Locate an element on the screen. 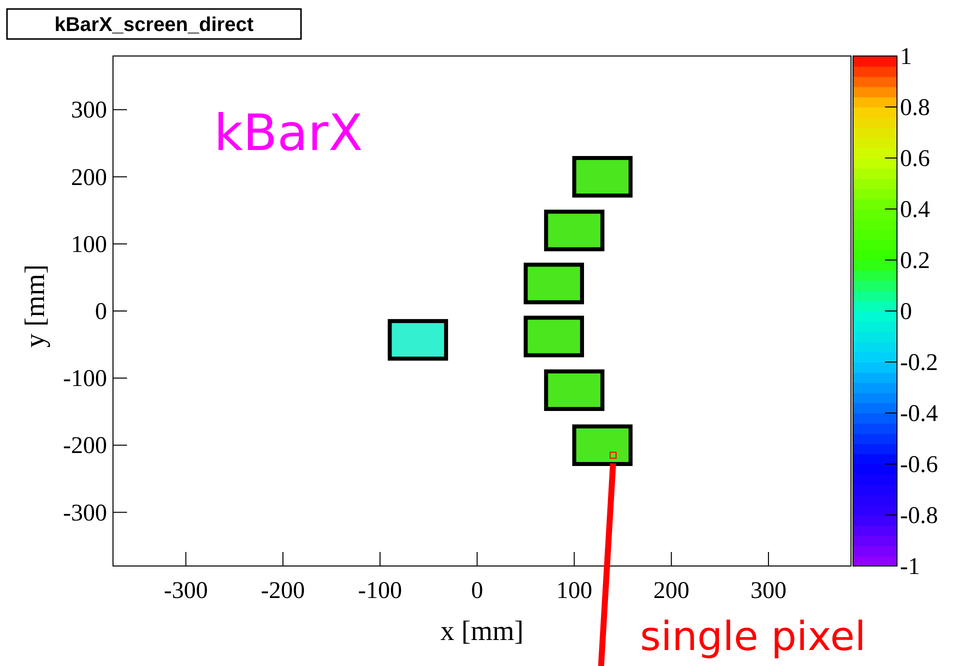  annotation: kBarX is located at coordinates (288, 133).